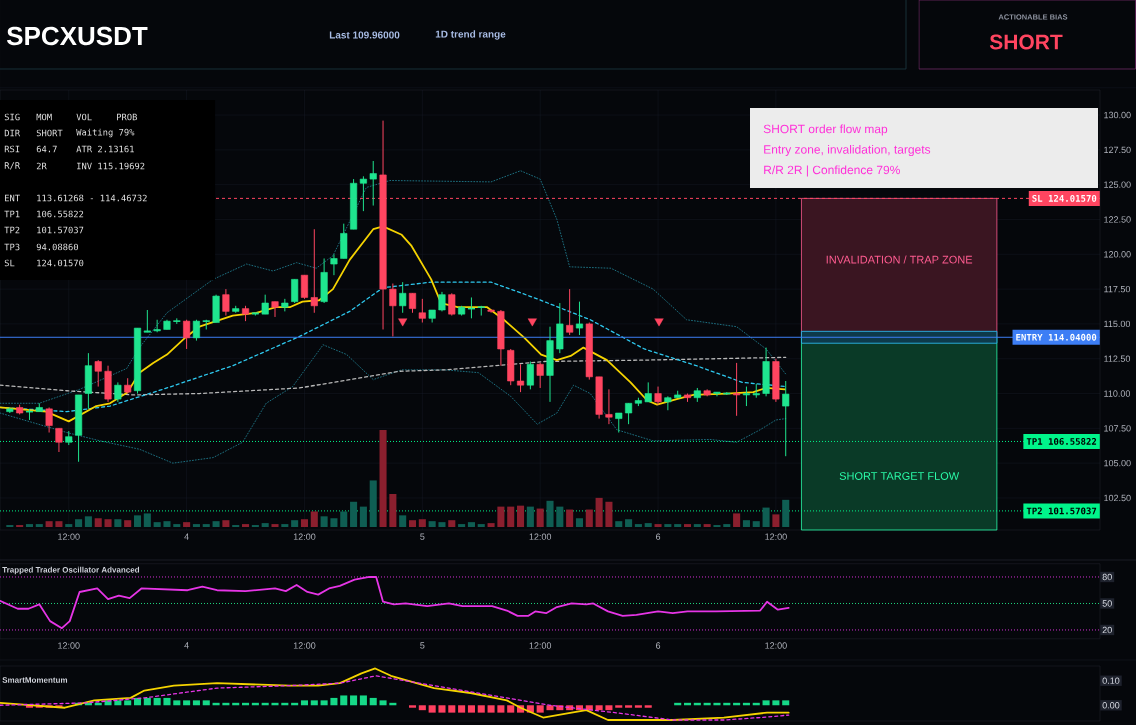 The width and height of the screenshot is (1136, 725). Describe the element at coordinates (1117, 184) in the screenshot. I see `y-tick-label: 125.00` at that location.